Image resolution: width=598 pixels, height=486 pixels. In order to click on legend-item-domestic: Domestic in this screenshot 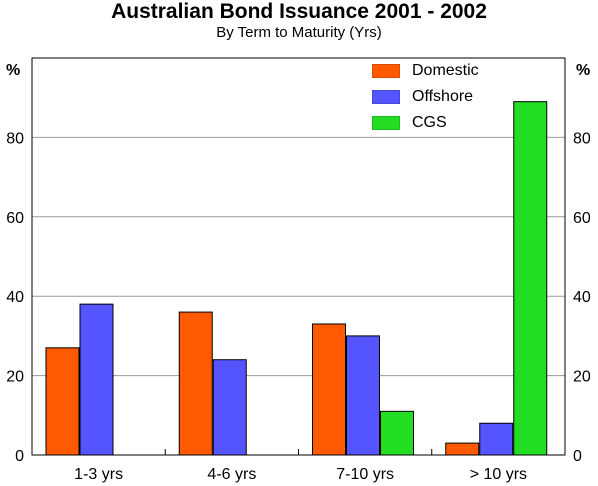, I will do `click(425, 71)`.